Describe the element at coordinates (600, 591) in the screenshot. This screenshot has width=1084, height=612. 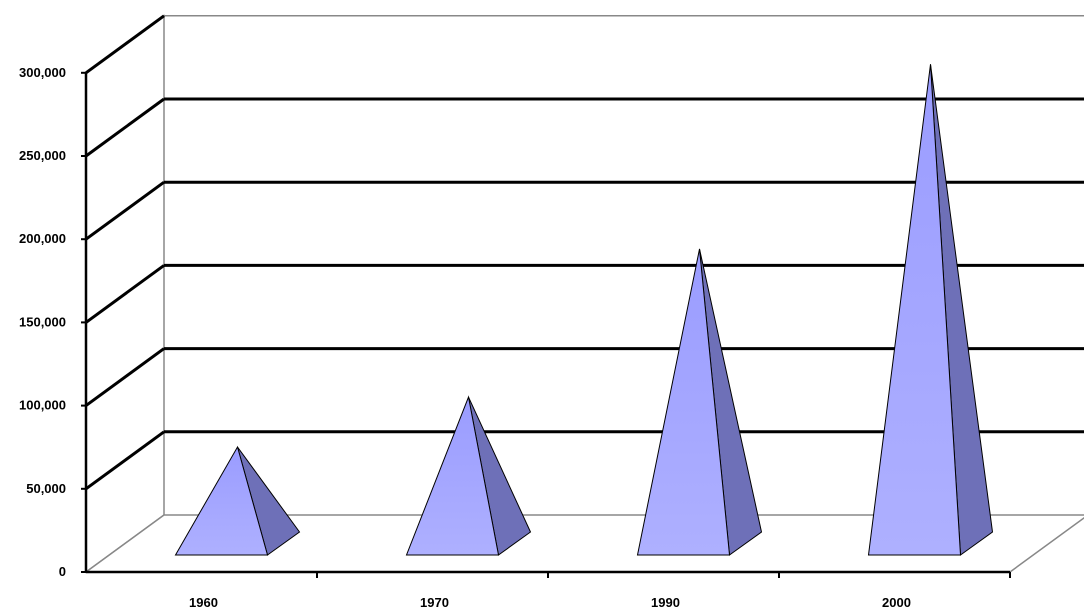
I see `x-axis: 1960 1970 1990 2000` at that location.